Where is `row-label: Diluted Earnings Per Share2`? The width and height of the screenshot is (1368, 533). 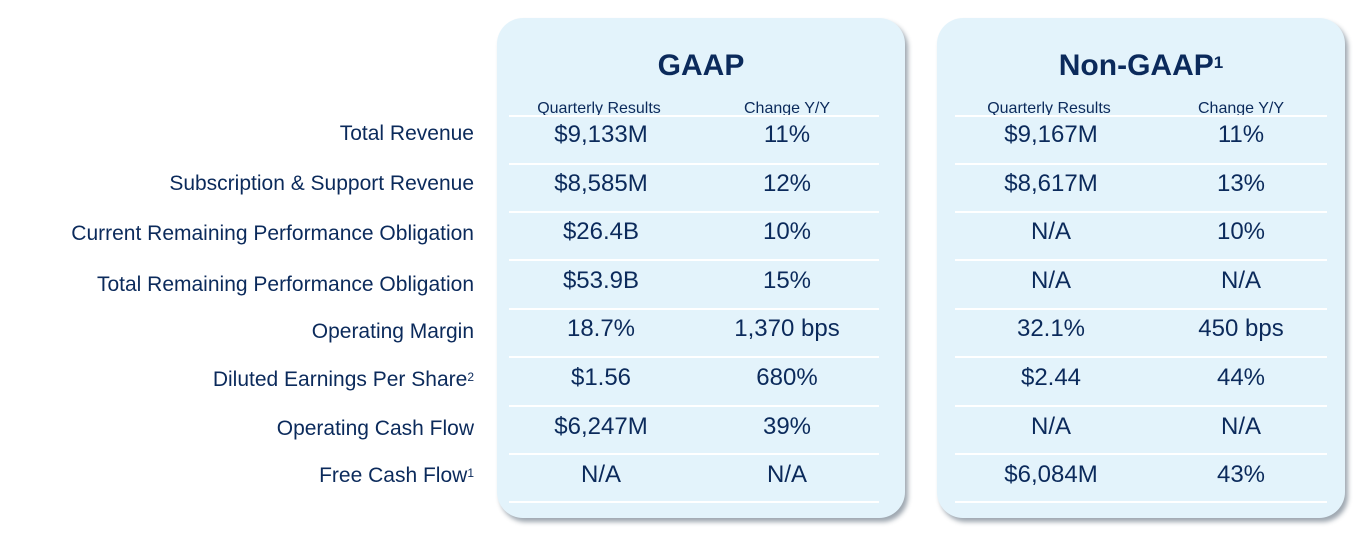
row-label: Diluted Earnings Per Share2 is located at coordinates (343, 379).